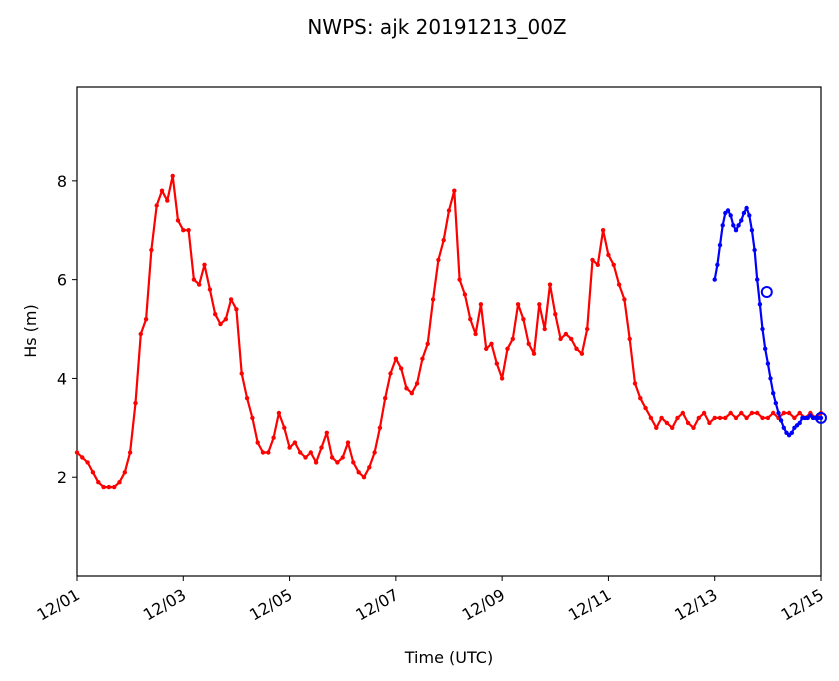  What do you see at coordinates (695, 605) in the screenshot?
I see `x-tick-label: 12/13` at bounding box center [695, 605].